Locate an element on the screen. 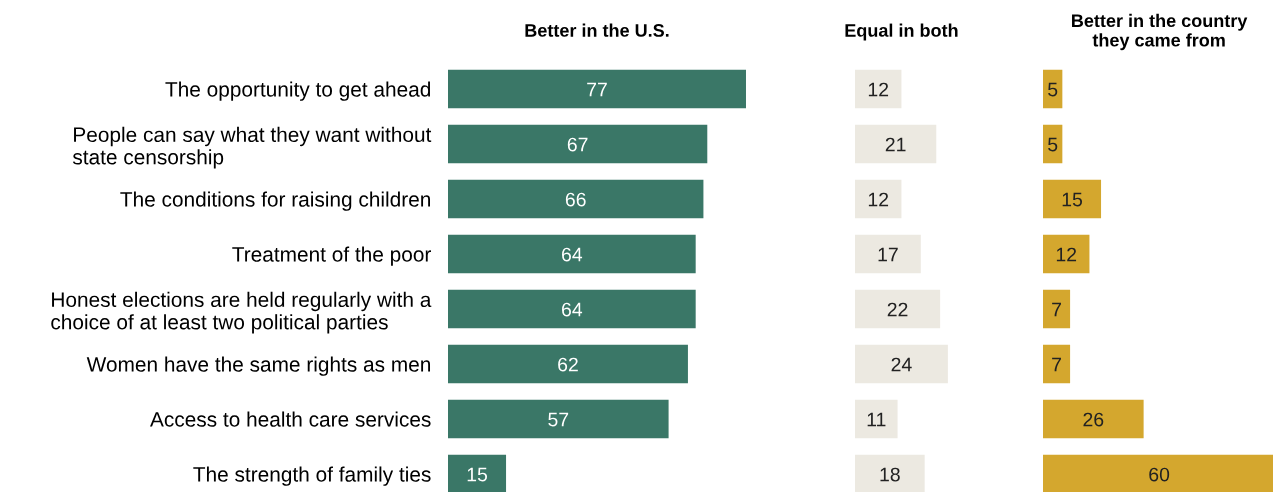  data-label: 62 is located at coordinates (568, 364).